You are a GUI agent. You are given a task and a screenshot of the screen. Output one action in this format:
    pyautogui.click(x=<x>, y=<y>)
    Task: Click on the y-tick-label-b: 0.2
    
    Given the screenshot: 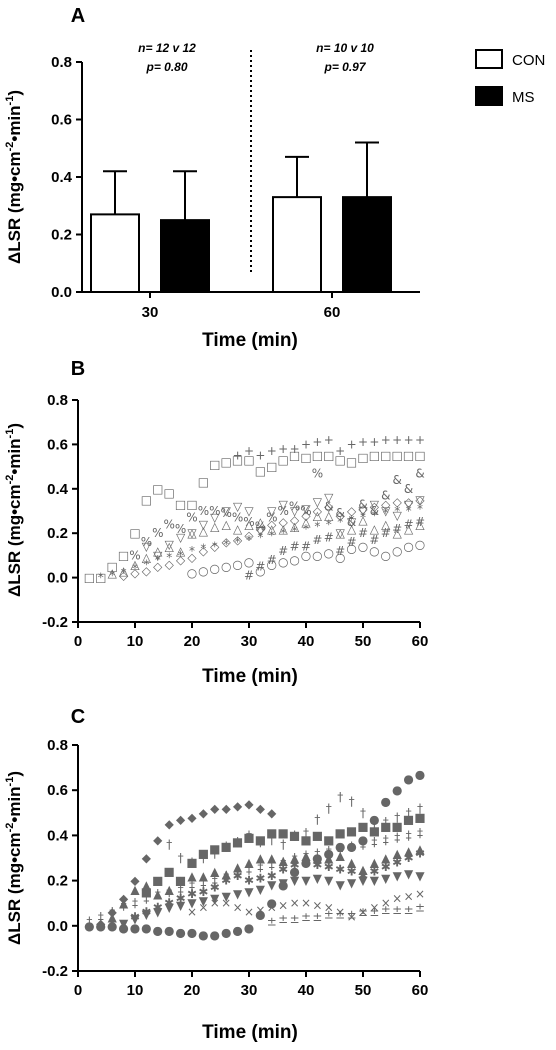 What is the action you would take?
    pyautogui.click(x=57, y=533)
    